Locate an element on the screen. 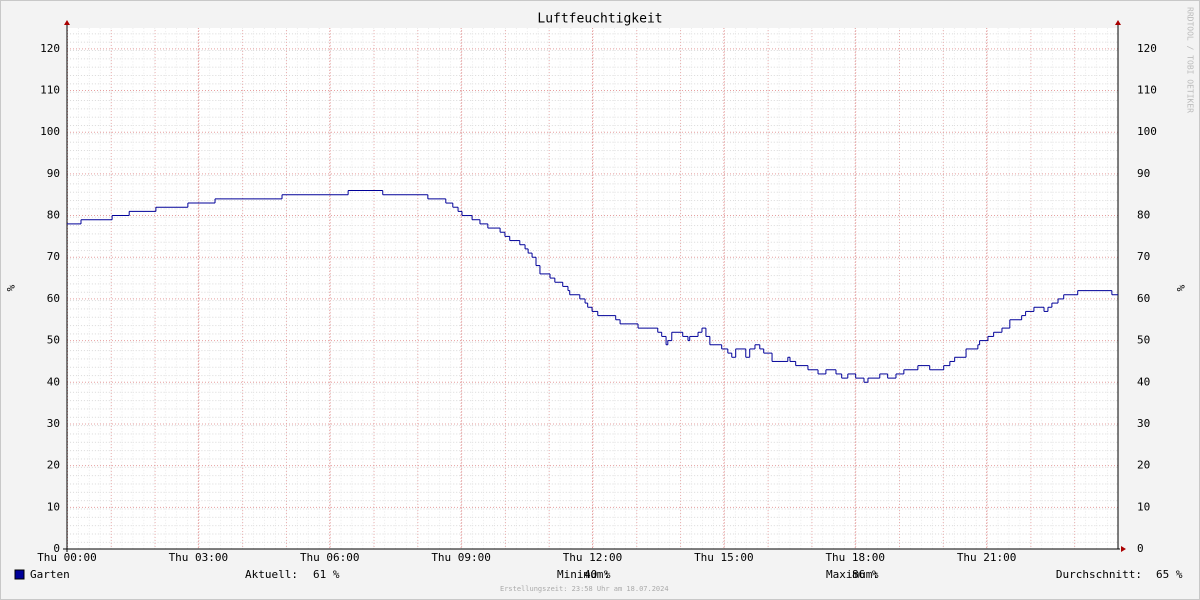  y2-tick-label: 80 is located at coordinates (1143, 215).